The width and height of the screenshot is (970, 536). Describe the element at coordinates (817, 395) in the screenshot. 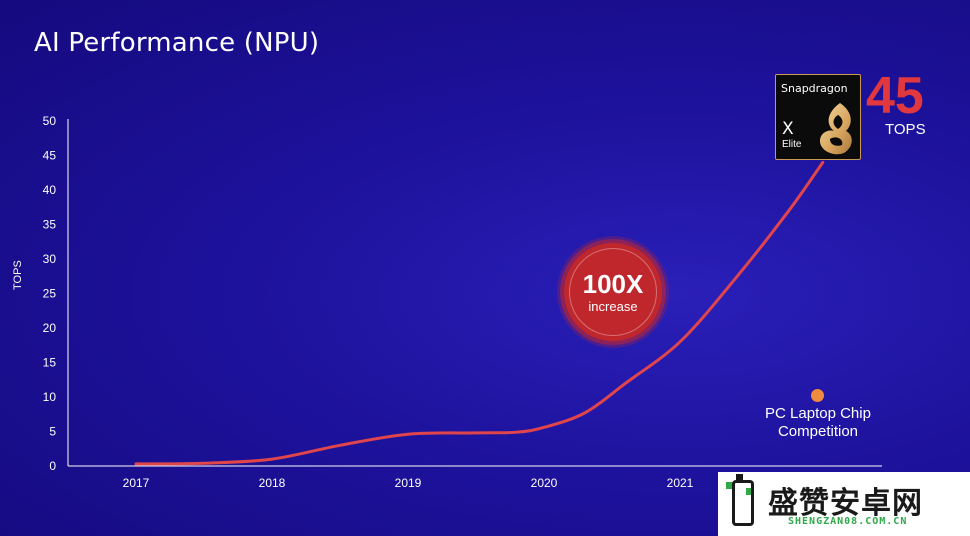

I see `competition-point` at that location.